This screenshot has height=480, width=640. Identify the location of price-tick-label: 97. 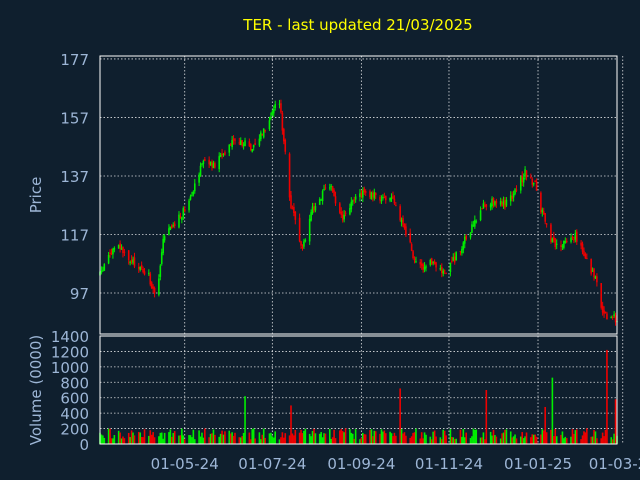
(79, 294).